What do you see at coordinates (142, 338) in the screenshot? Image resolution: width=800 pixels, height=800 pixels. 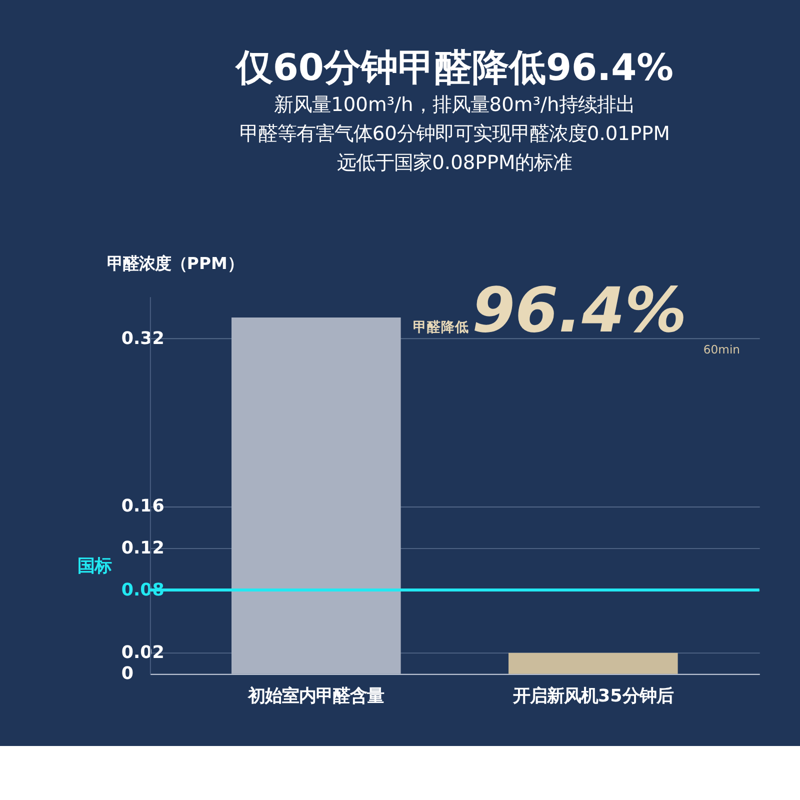 I see `y-tick-label: 0.32` at bounding box center [142, 338].